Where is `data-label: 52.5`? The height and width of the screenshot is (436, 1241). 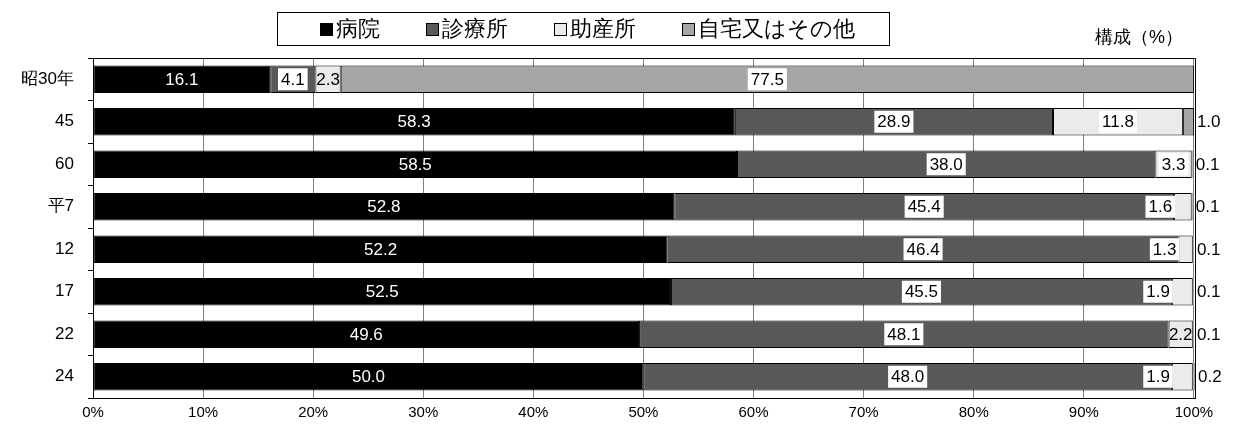
data-label: 52.5 is located at coordinates (382, 292).